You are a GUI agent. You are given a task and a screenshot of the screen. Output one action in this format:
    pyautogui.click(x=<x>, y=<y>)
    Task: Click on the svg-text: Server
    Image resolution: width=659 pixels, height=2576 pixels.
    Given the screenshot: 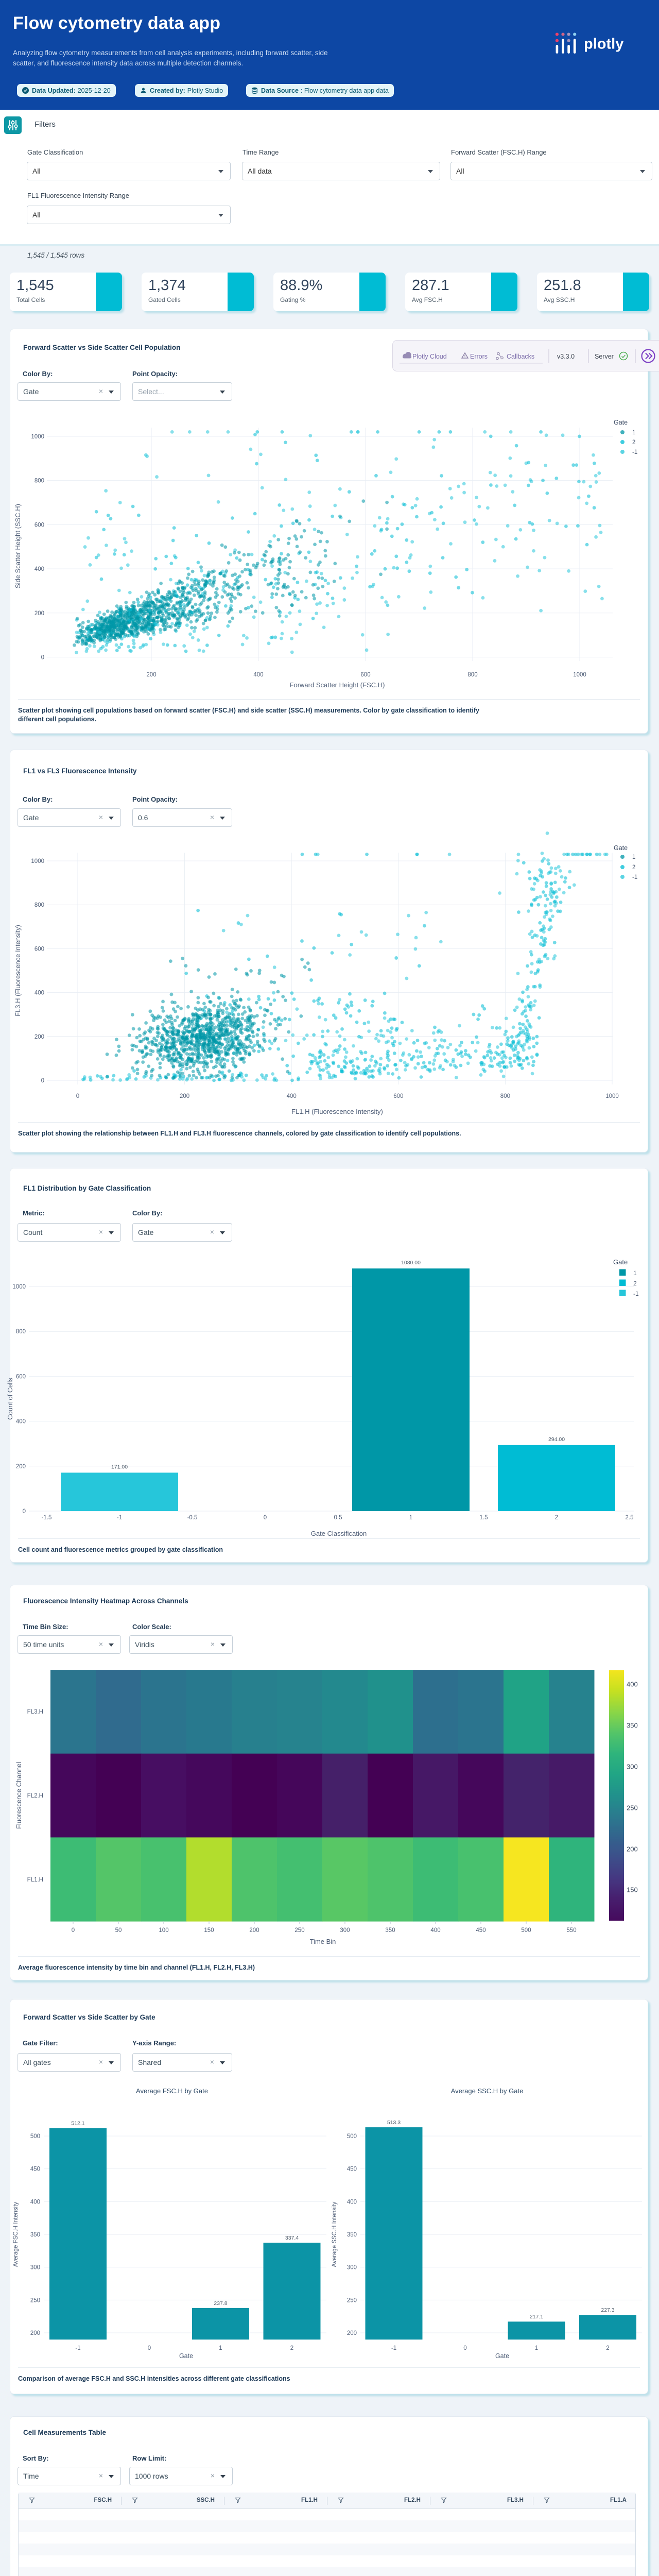 What is the action you would take?
    pyautogui.click(x=605, y=356)
    